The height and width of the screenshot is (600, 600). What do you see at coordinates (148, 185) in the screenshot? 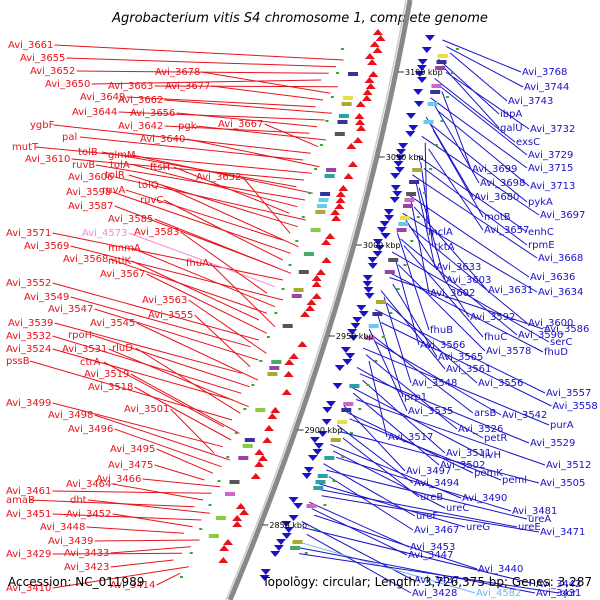
I see `left-gene-label: tolQ` at bounding box center [148, 185].